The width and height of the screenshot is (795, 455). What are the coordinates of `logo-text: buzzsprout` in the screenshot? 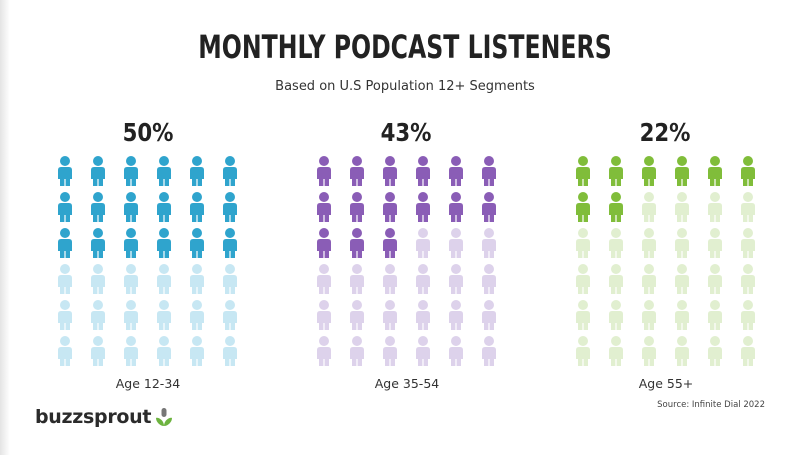 It's located at (93, 417).